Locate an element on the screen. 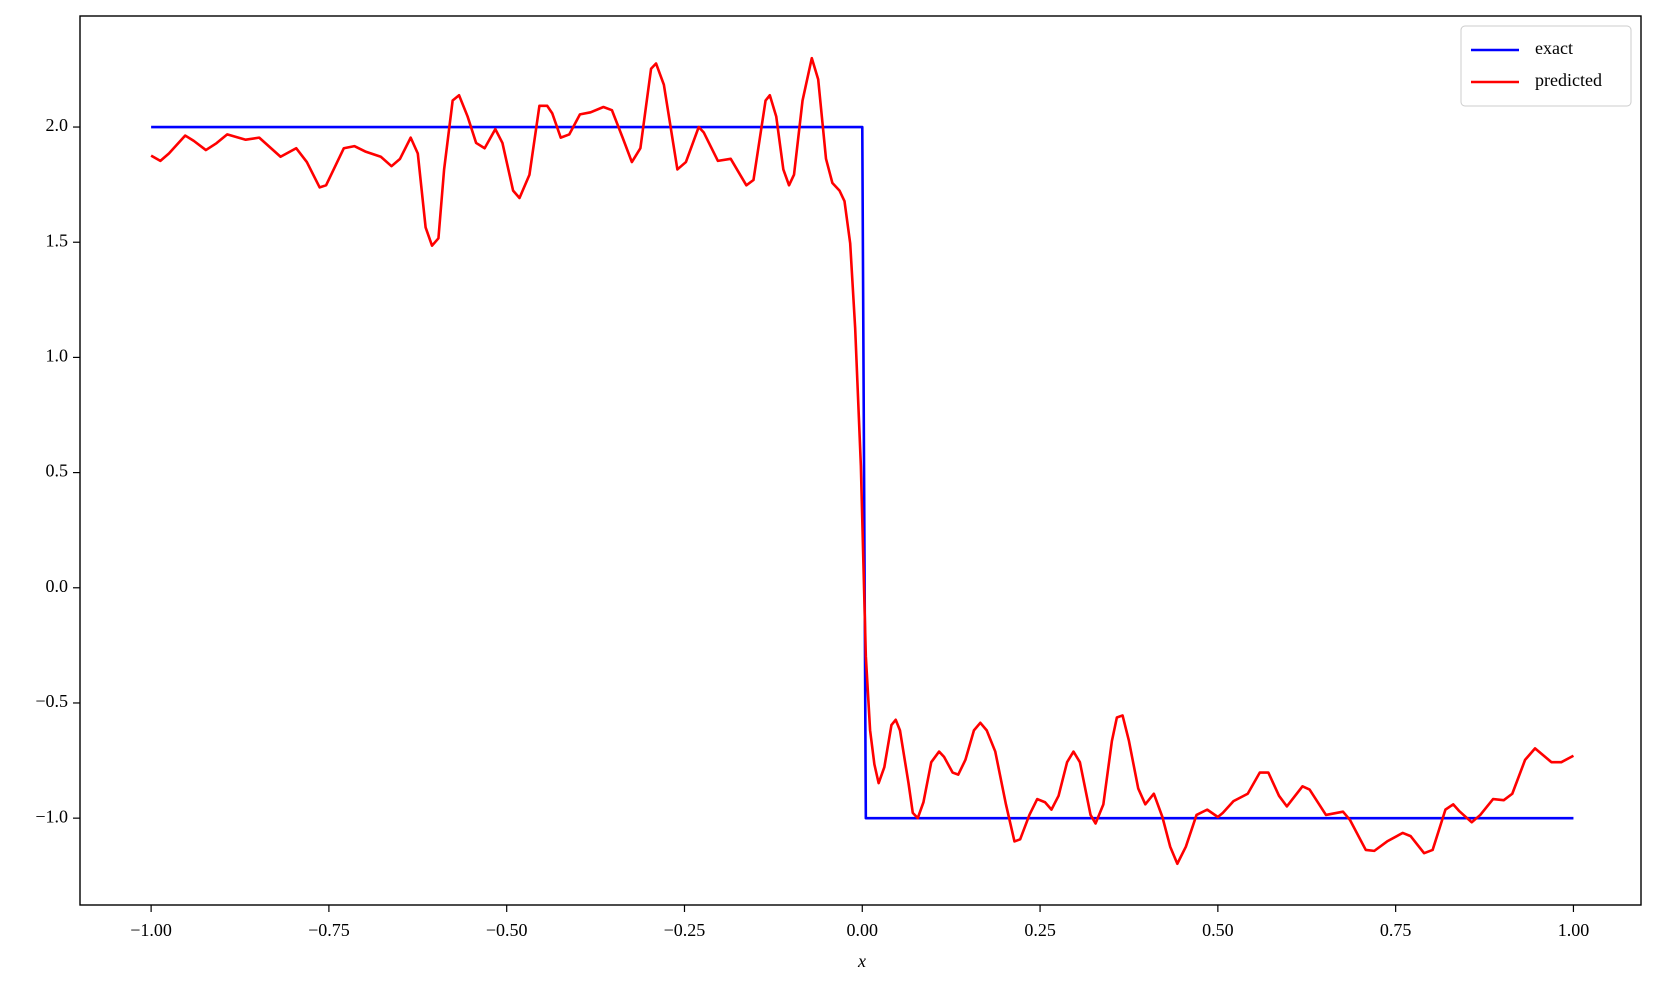  x-tick-label: 1.00 is located at coordinates (1574, 930).